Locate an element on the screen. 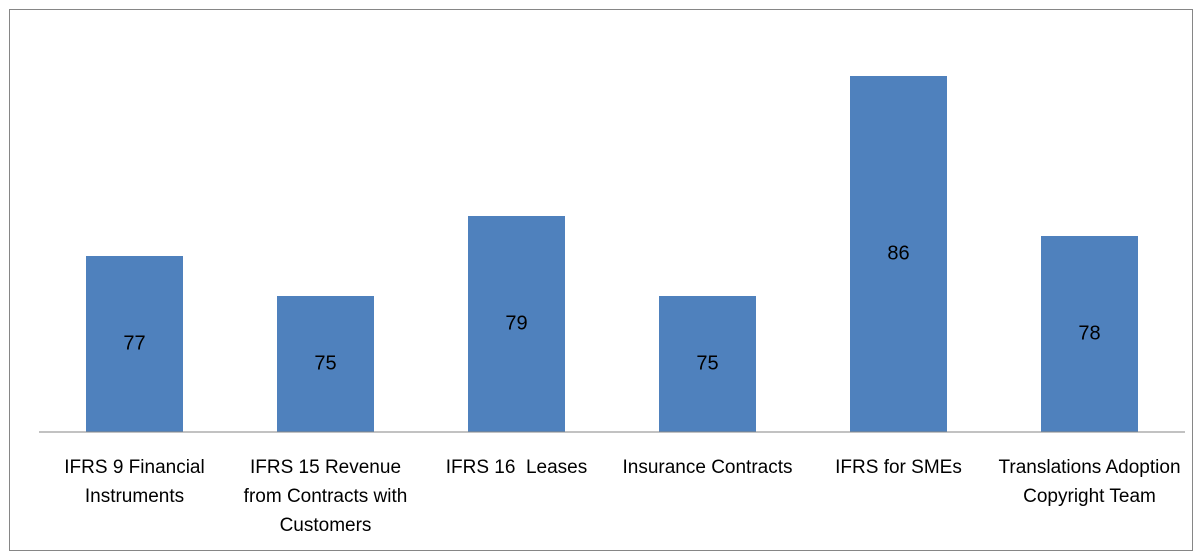 This screenshot has width=1202, height=559. x-tick-label: Insurance Contracts is located at coordinates (707, 467).